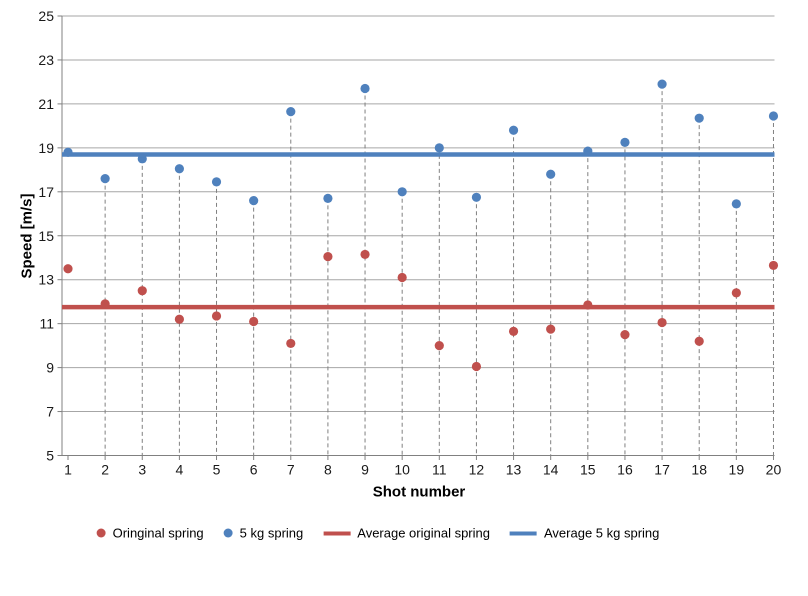 This screenshot has height=596, width=808. I want to click on y-tick-label: 25, so click(46, 16).